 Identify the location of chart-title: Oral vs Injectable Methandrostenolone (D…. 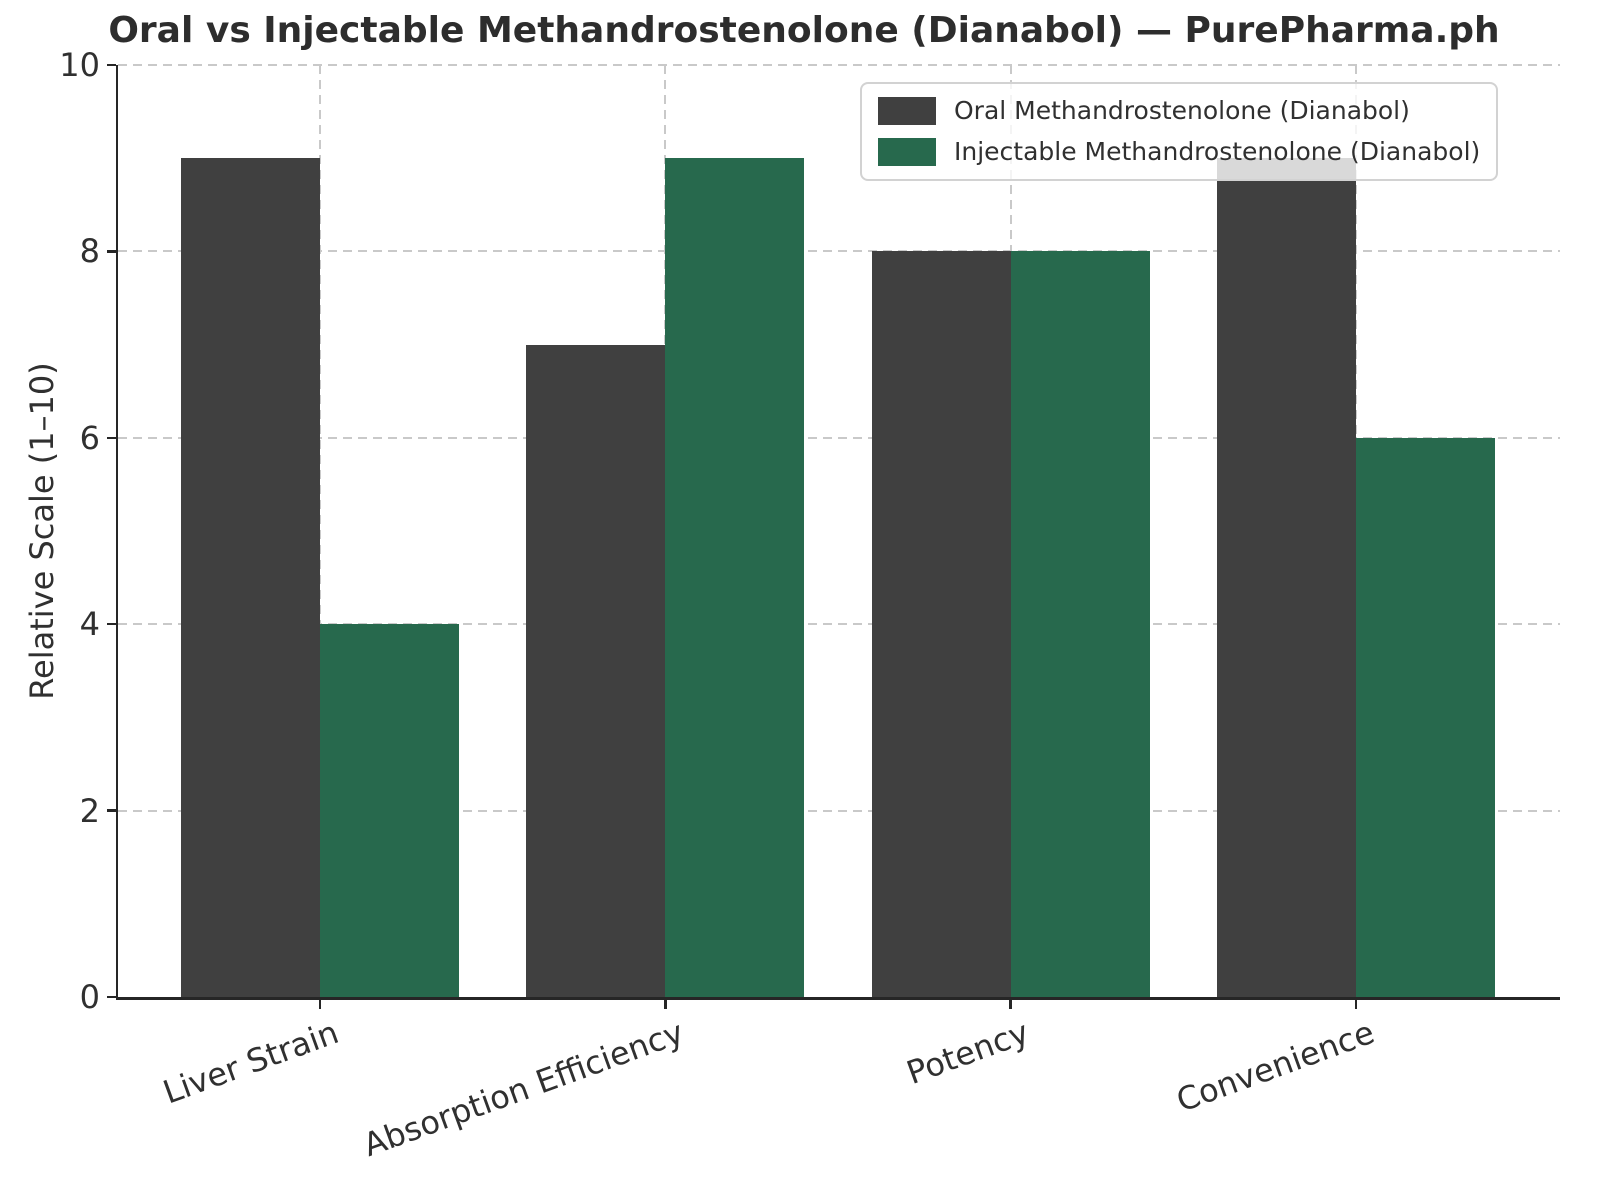
(804, 30).